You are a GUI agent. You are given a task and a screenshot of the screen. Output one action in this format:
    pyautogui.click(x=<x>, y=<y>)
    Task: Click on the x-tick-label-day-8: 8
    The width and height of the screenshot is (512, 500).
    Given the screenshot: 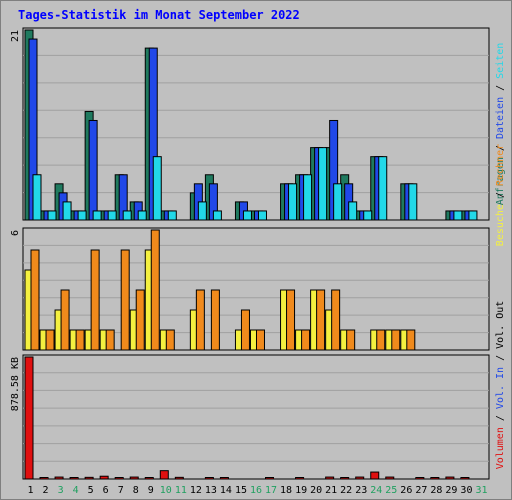 What is the action you would take?
    pyautogui.click(x=136, y=490)
    